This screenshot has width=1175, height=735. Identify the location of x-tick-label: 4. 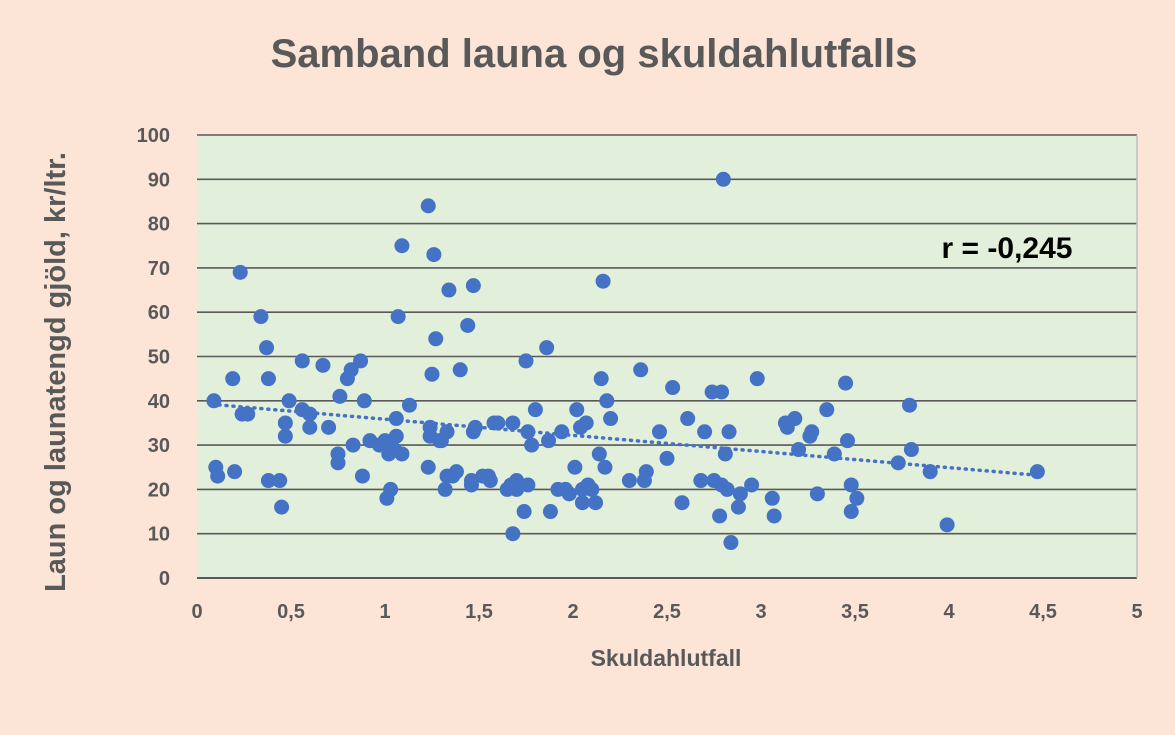
(949, 612).